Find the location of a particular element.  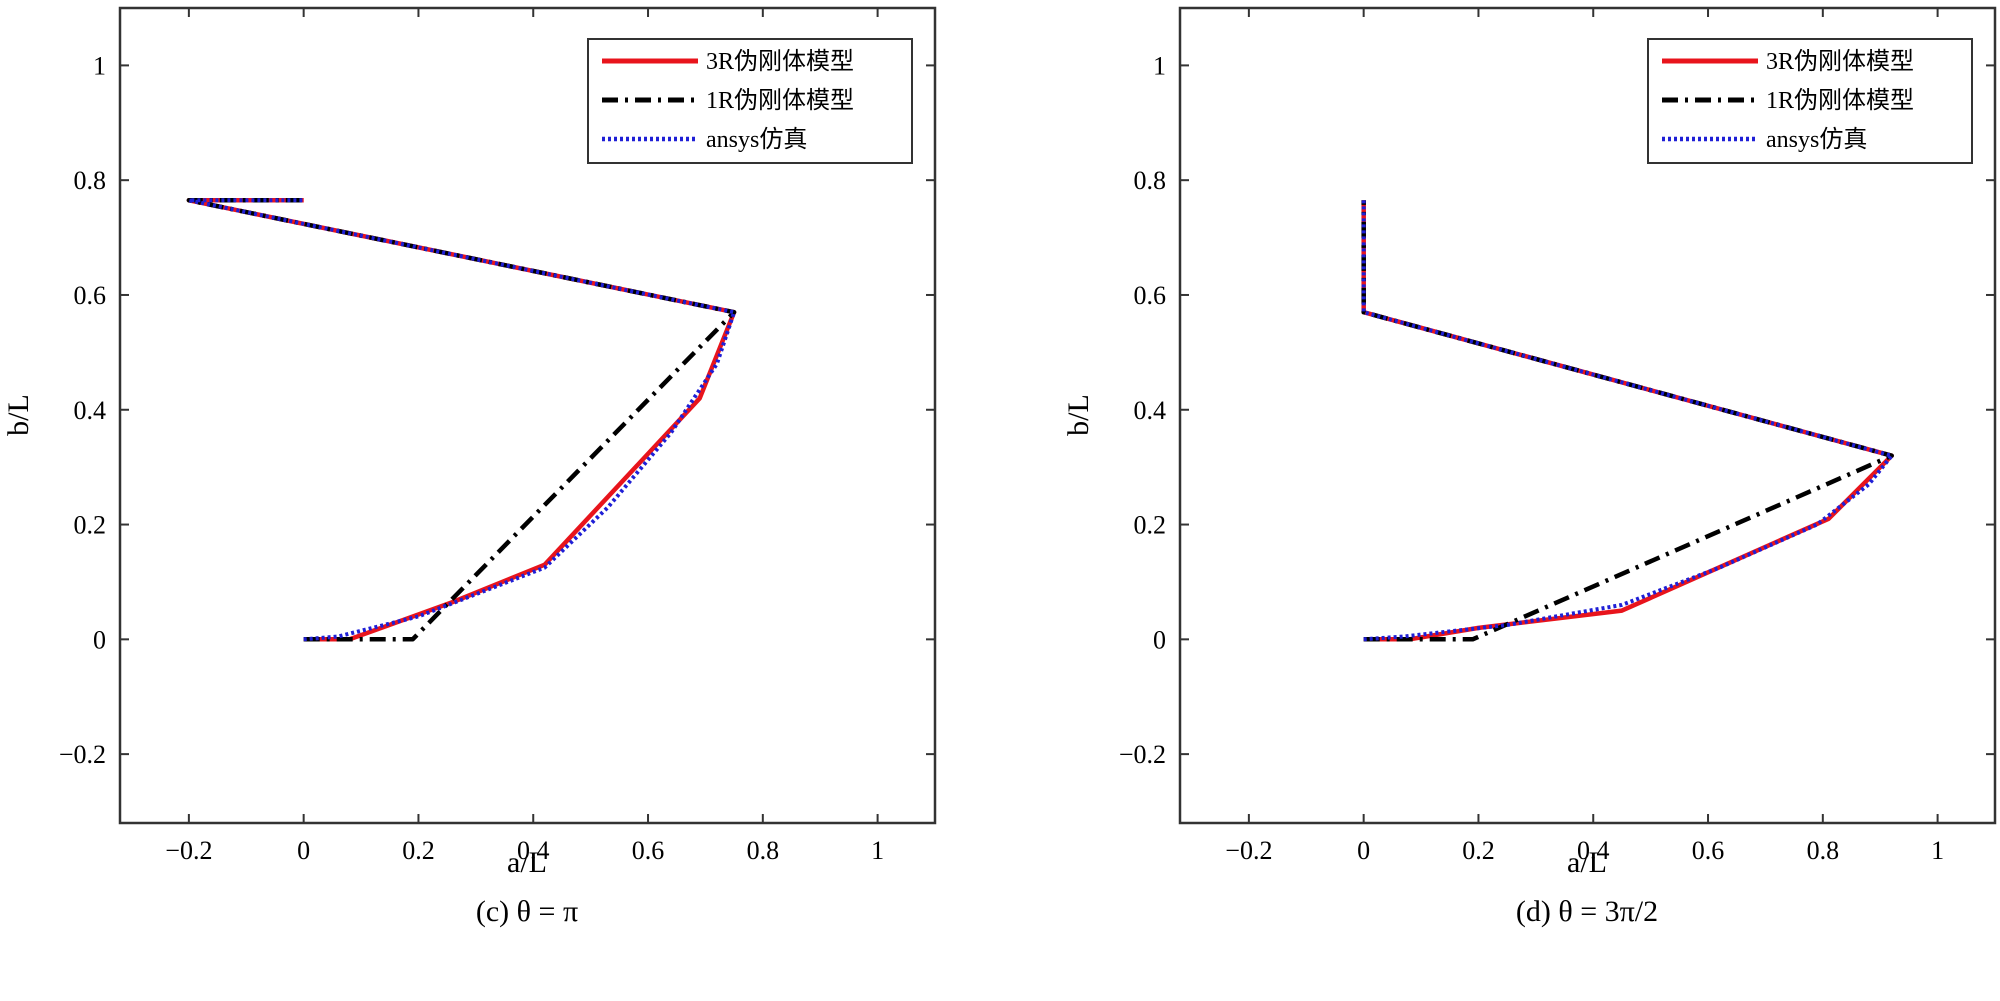

chart-caption: (c) θ = π is located at coordinates (527, 911).